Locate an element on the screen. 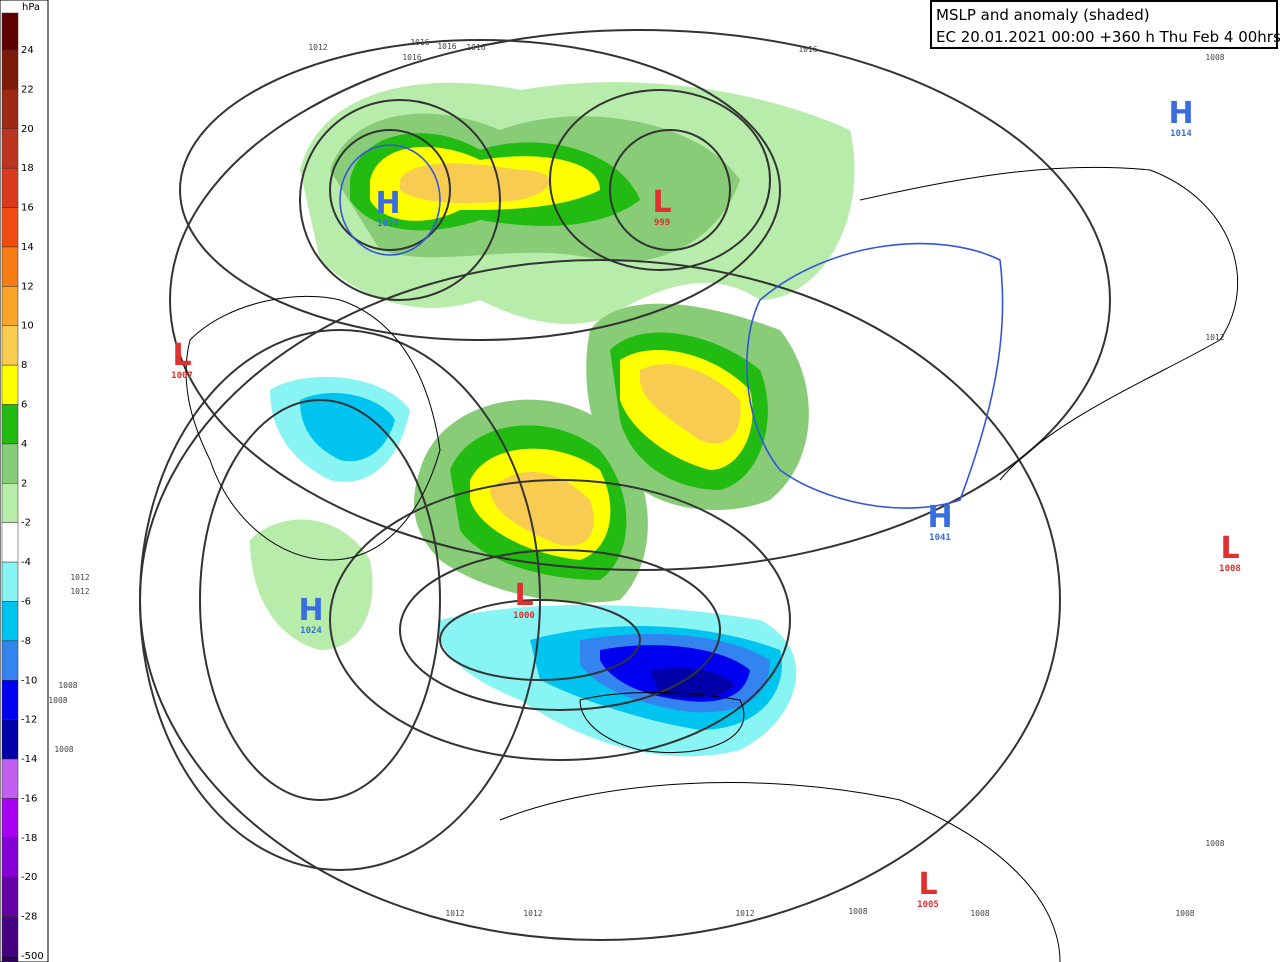 This screenshot has width=1280, height=962. legend-label: 18 is located at coordinates (27, 168).